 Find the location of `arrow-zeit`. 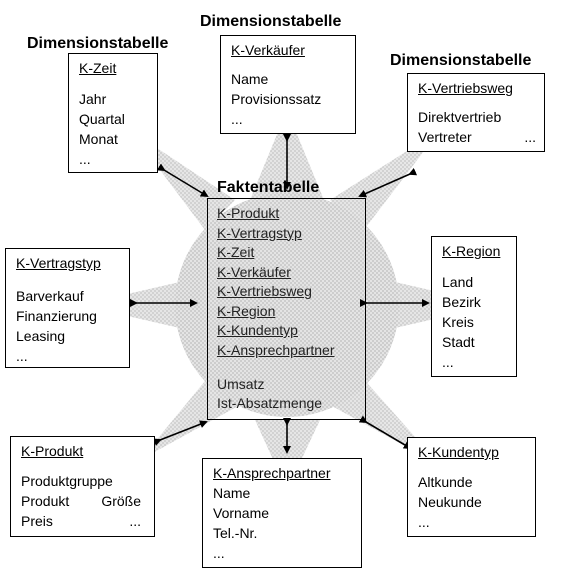

arrow-zeit is located at coordinates (182, 180).